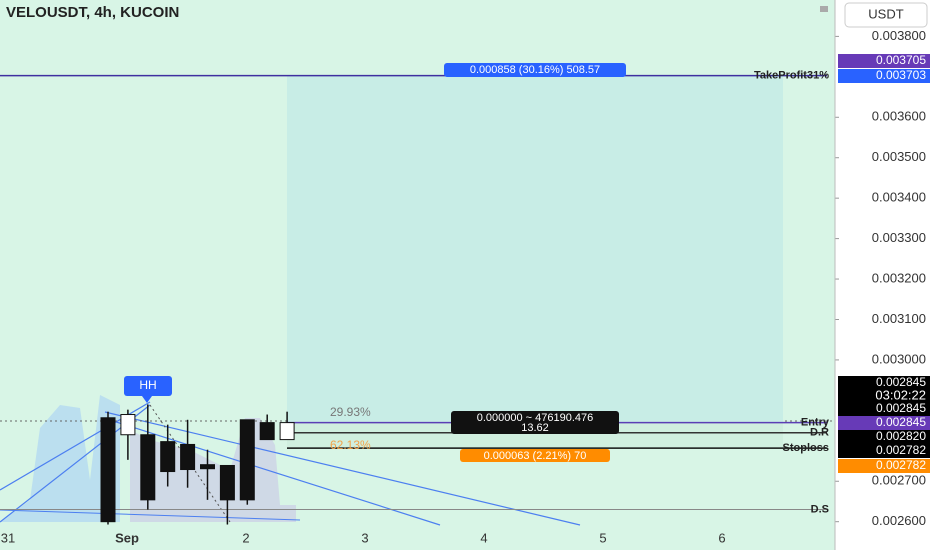 The height and width of the screenshot is (550, 932). What do you see at coordinates (899, 358) in the screenshot?
I see `y-tick-label: 0.003000` at bounding box center [899, 358].